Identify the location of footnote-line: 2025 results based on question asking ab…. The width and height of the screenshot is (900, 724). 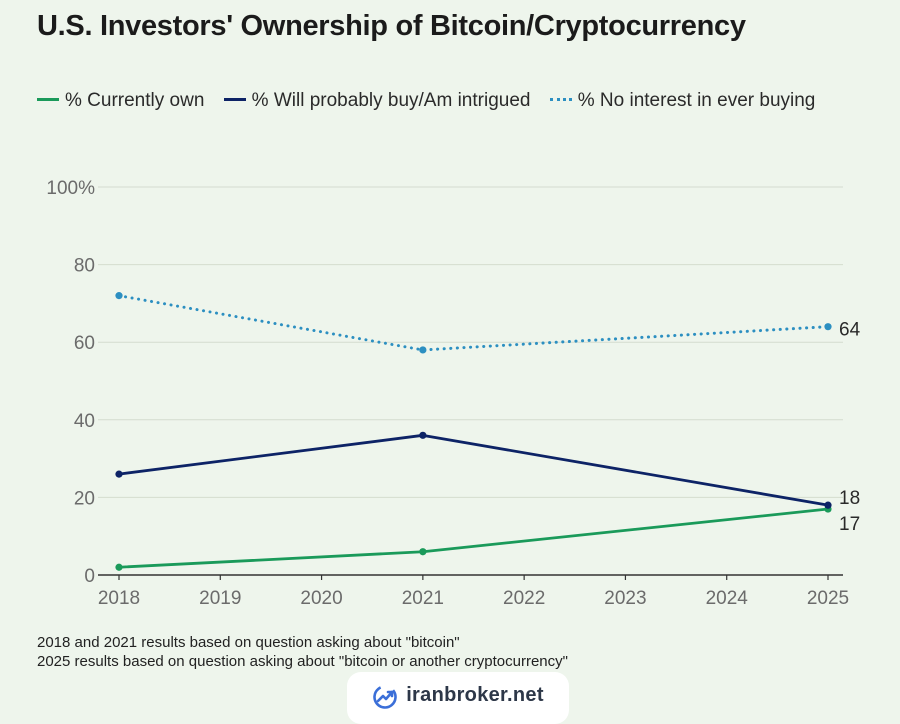
(302, 661).